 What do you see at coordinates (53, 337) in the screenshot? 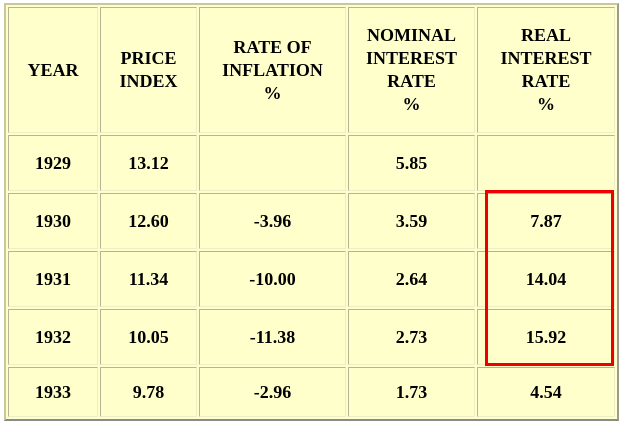
I see `cell-year: 1932` at bounding box center [53, 337].